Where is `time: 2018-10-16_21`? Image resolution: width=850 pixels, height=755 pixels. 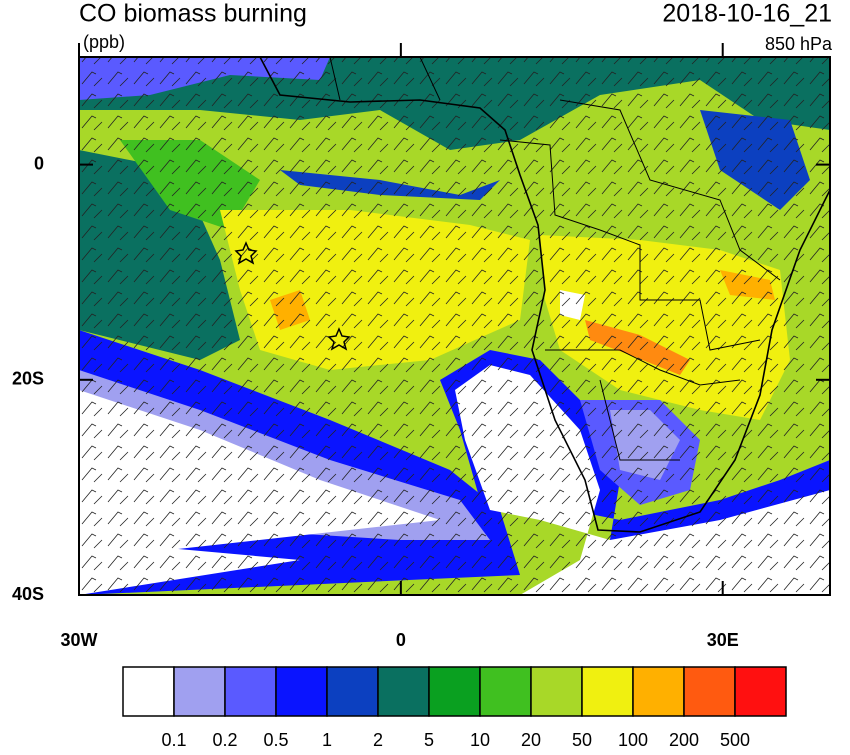
time: 2018-10-16_21 is located at coordinates (747, 14).